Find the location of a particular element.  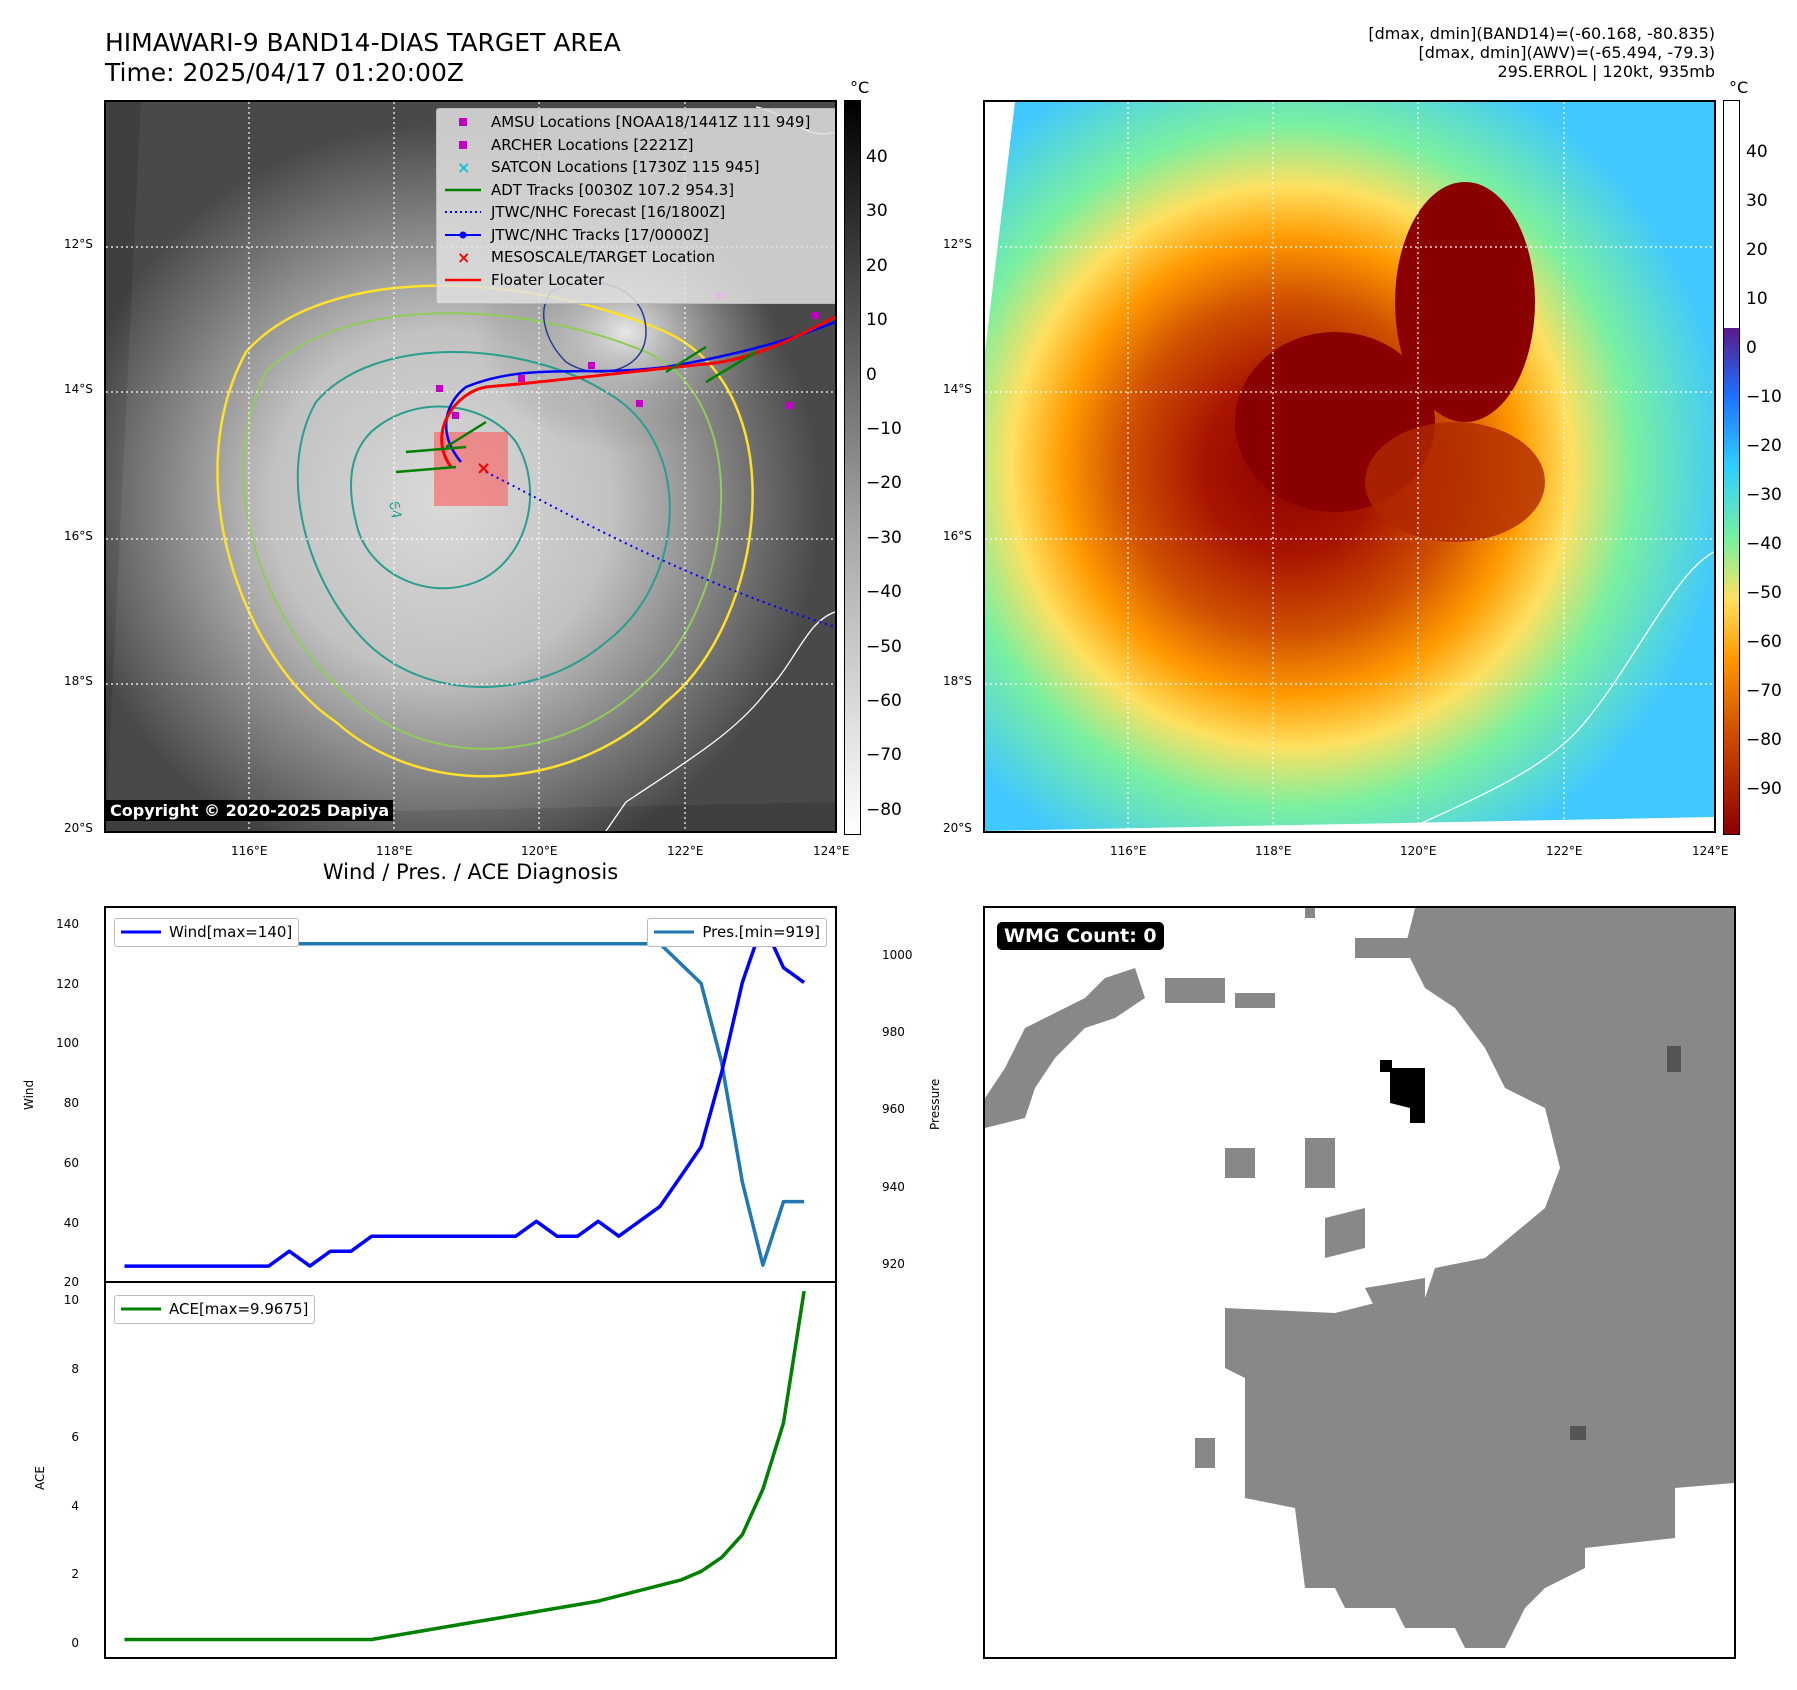

legend-item: × SATCON Locations [1730Z 115 945] is located at coordinates (639, 167).